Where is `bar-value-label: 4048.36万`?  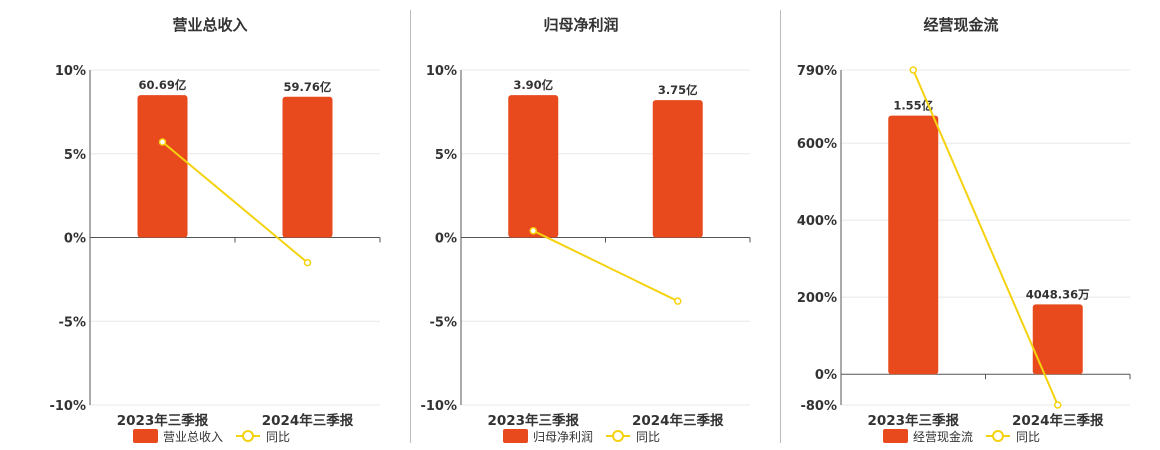
bar-value-label: 4048.36万 is located at coordinates (1058, 294).